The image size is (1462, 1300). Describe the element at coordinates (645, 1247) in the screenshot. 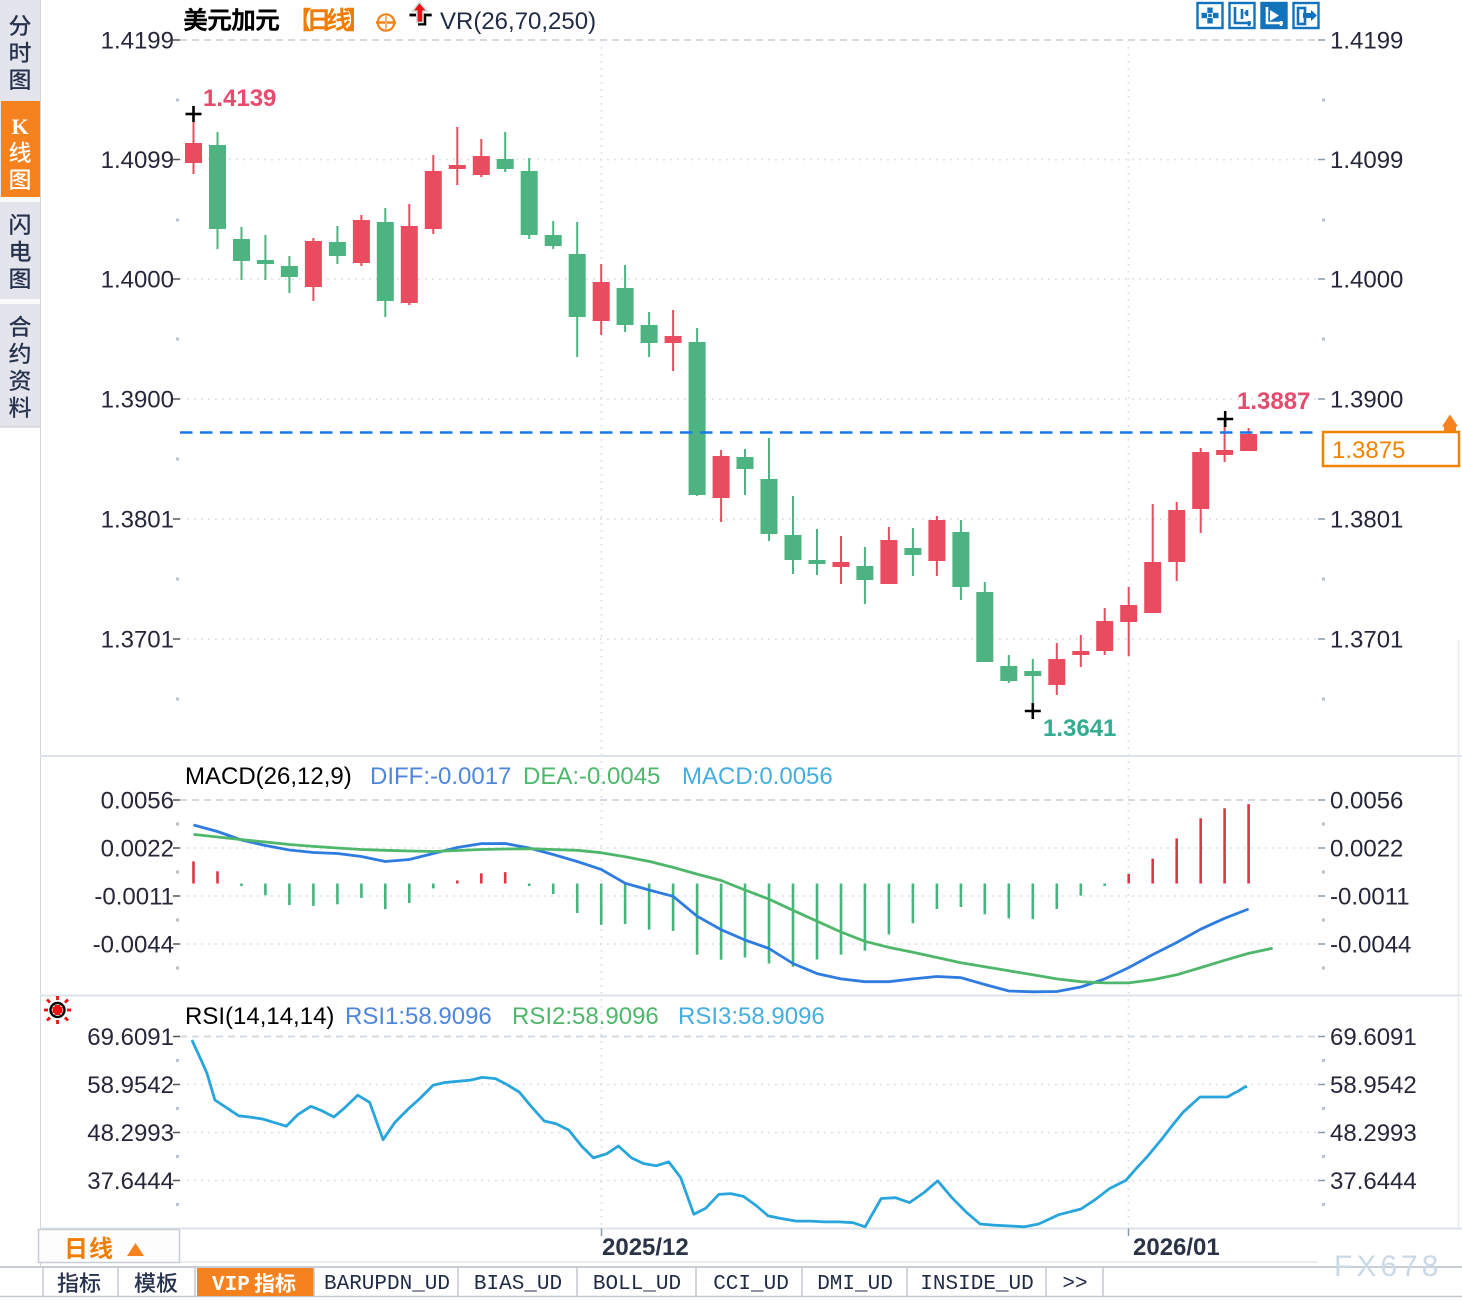

I see `svg-text: 2025/12` at that location.